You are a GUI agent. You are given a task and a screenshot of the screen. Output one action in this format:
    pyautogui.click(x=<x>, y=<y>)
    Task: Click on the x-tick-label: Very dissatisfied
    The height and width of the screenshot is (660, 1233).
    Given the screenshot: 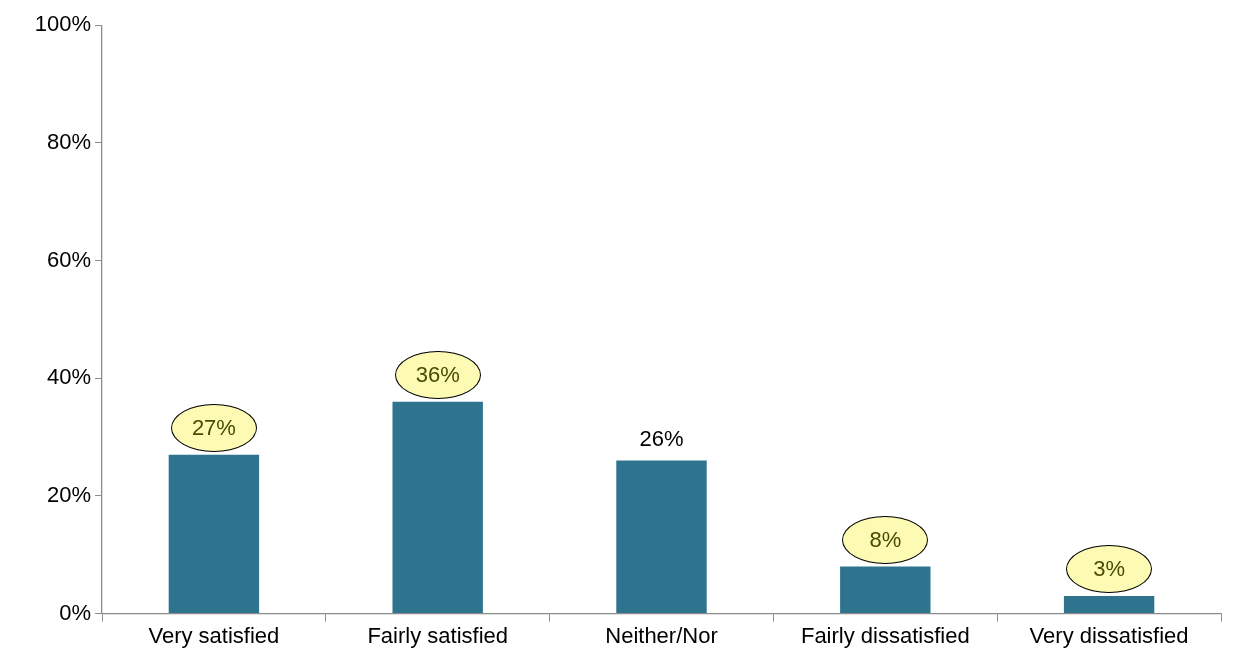 What is the action you would take?
    pyautogui.click(x=1109, y=635)
    